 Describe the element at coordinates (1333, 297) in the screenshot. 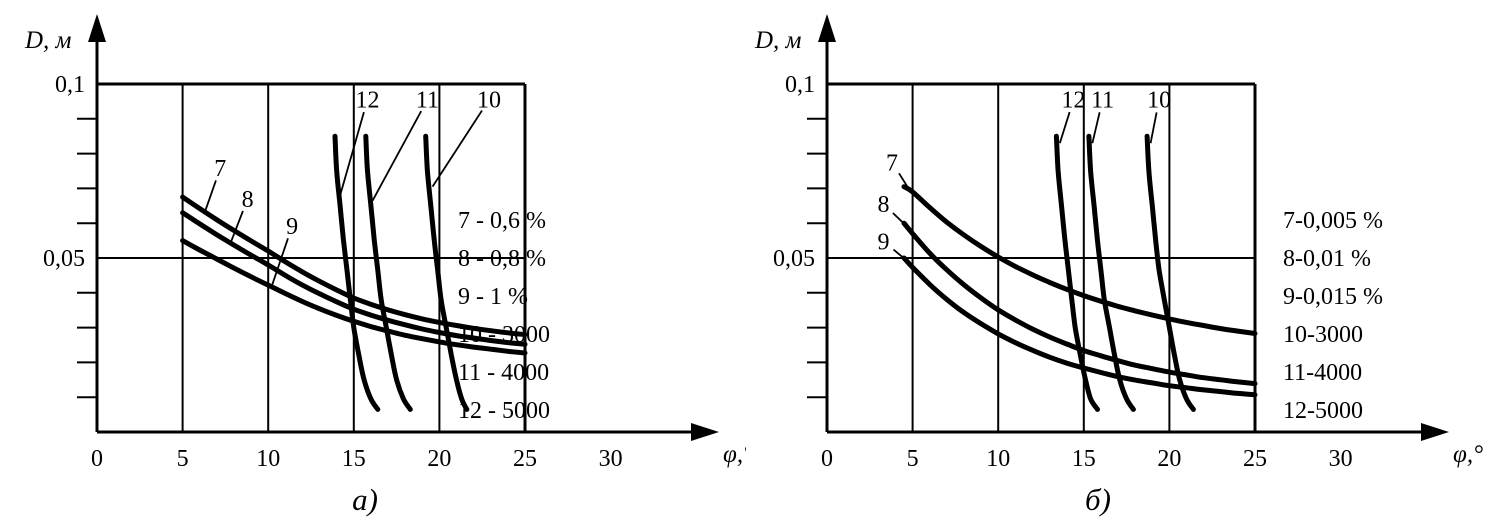

I see `legend-item: 9-0,015 %` at that location.